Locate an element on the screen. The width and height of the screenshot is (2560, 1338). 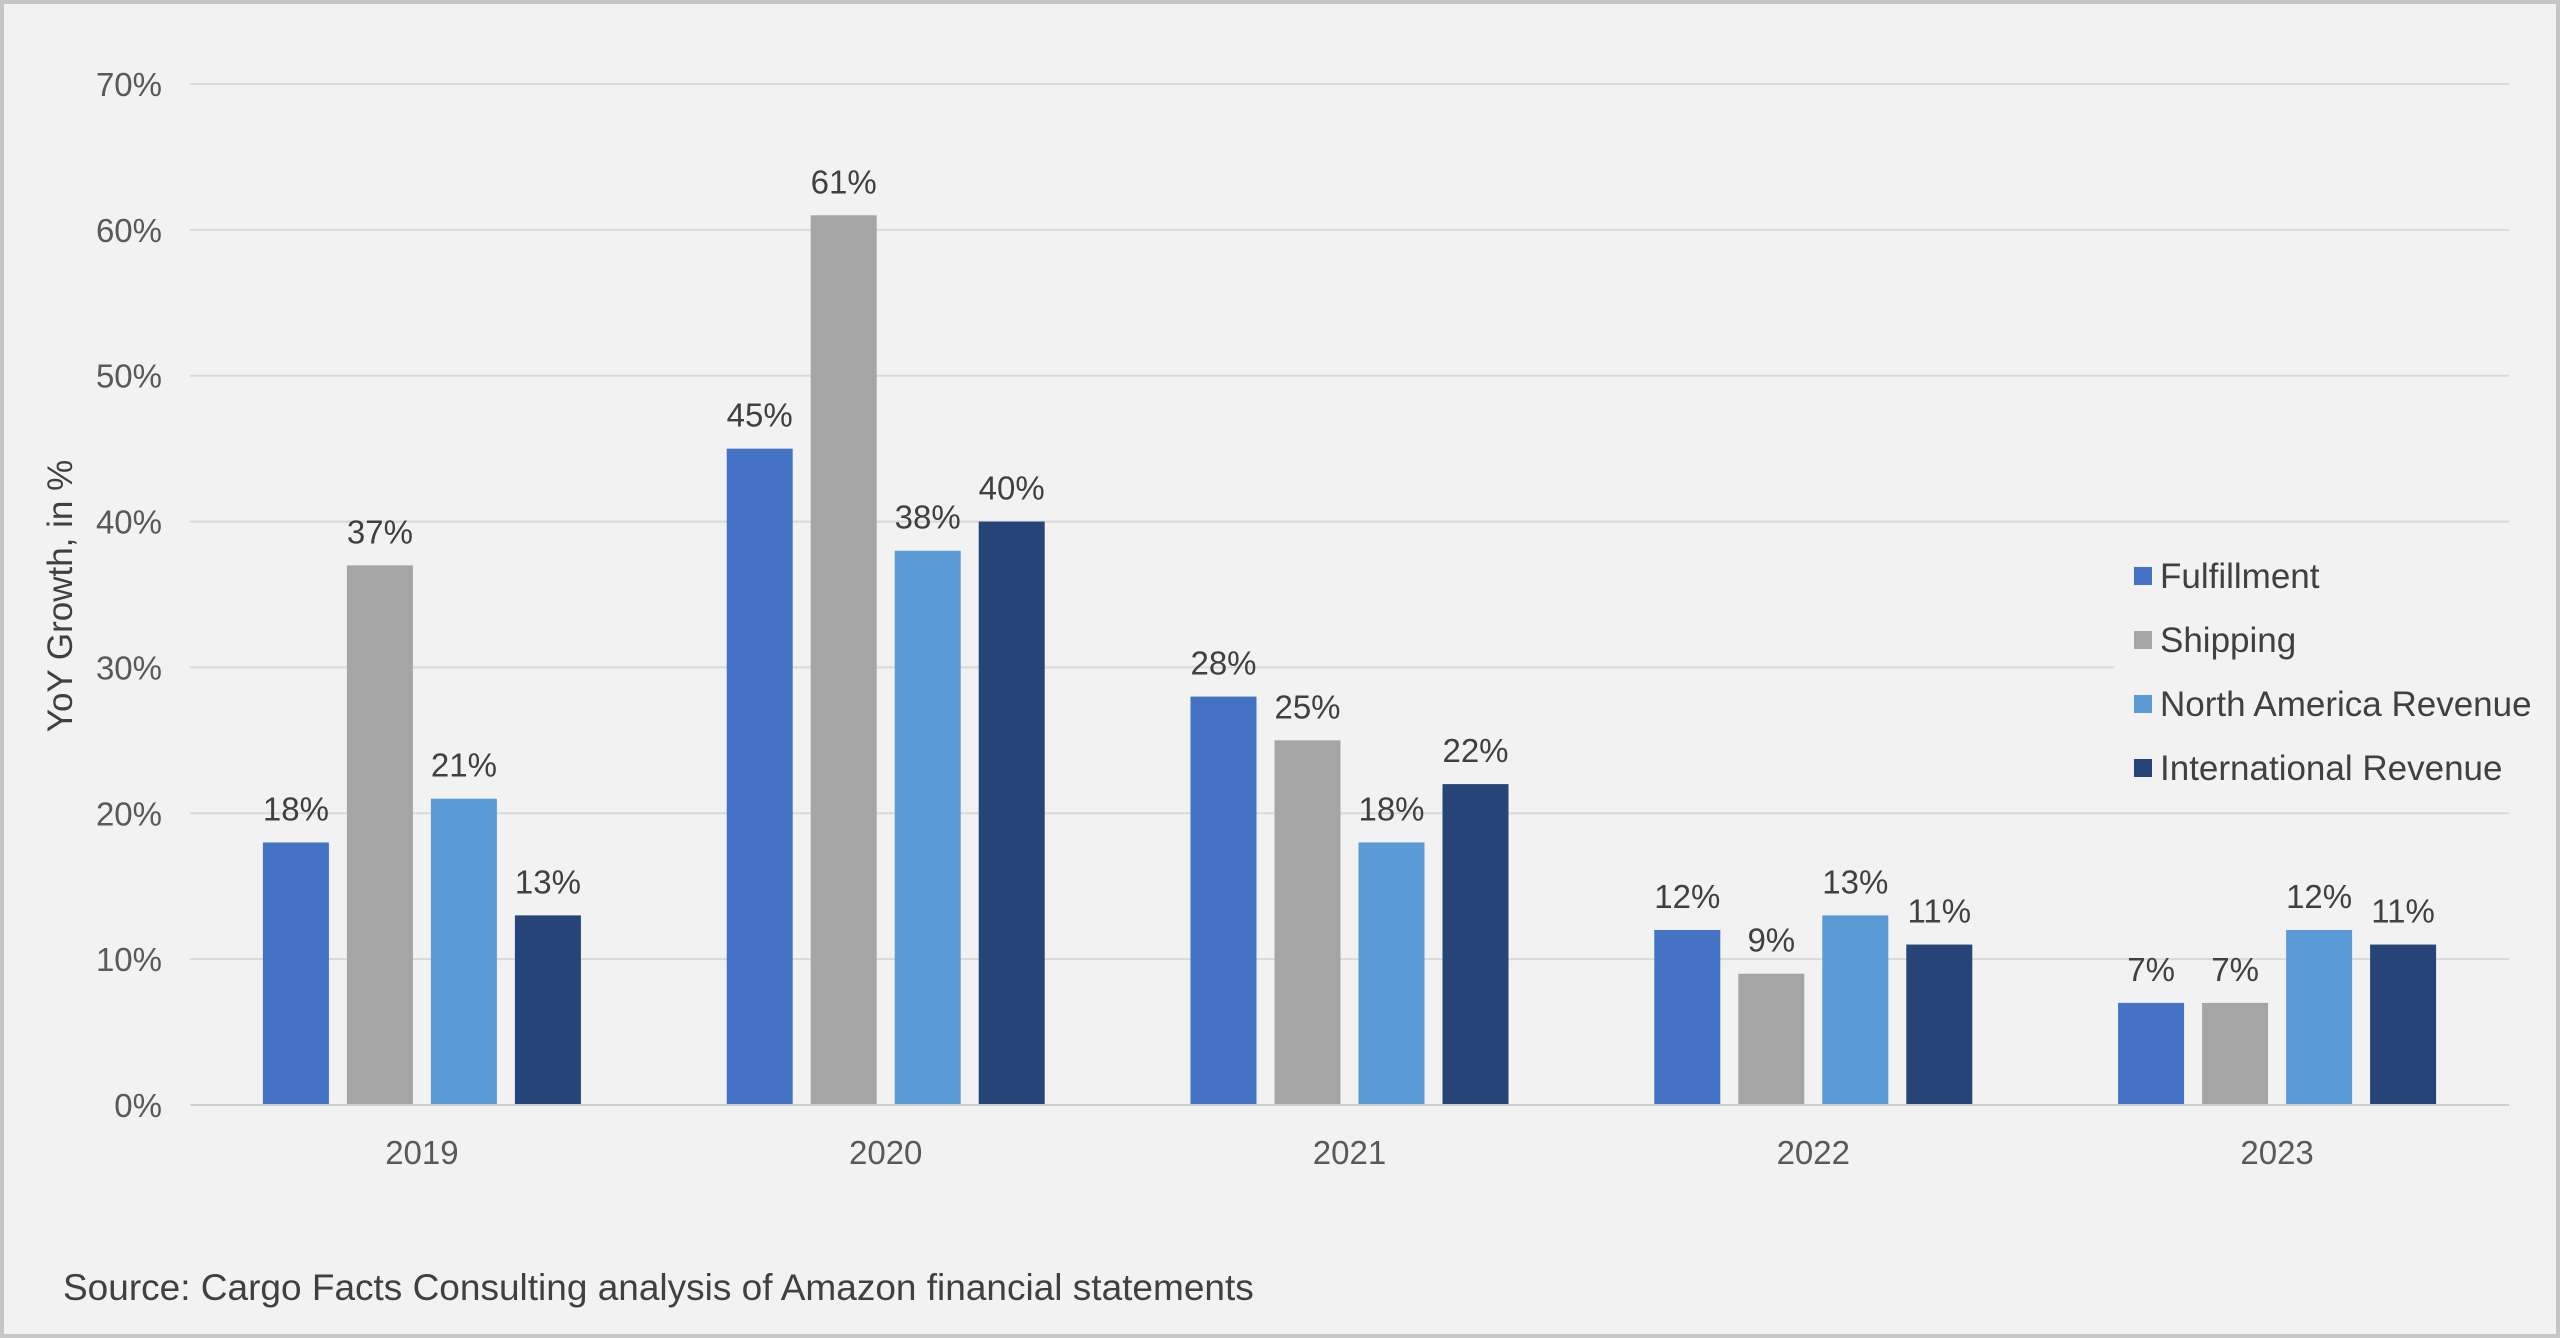
data-label: 21% is located at coordinates (464, 765).